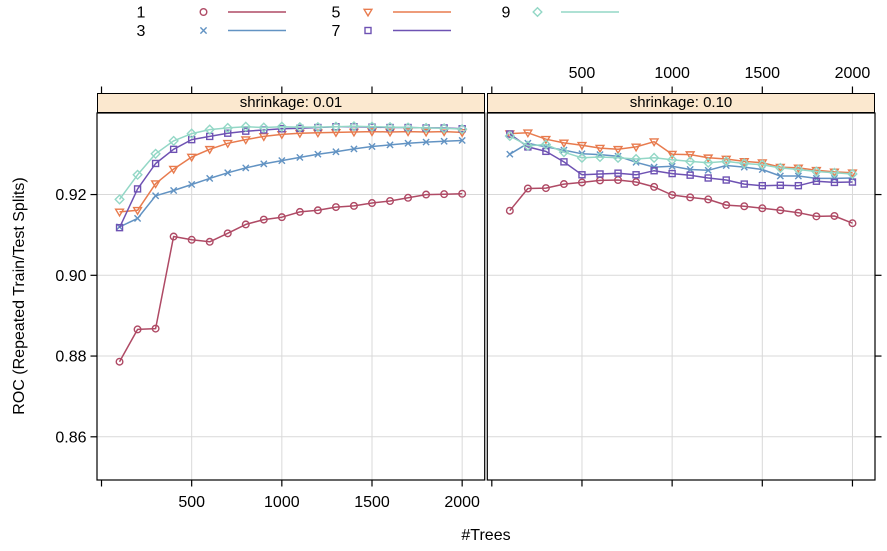  I want to click on x-tick-label-top: 2000, so click(853, 73).